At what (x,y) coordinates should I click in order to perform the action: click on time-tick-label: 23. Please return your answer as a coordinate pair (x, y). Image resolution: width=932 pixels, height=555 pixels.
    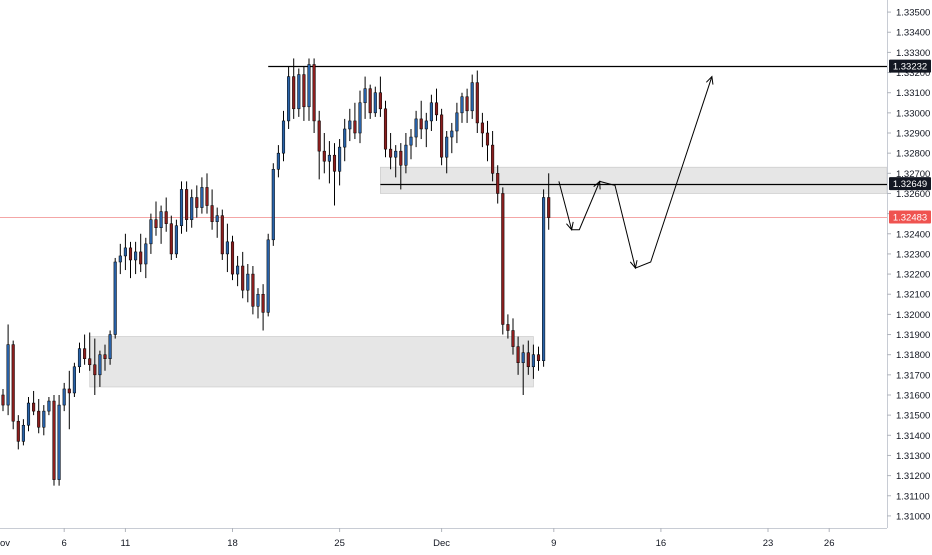
    Looking at the image, I should click on (768, 543).